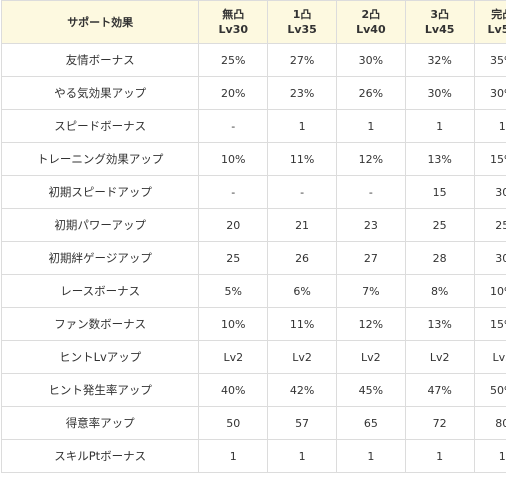 The height and width of the screenshot is (480, 506). I want to click on header-level-3: 3凸 Lv45, so click(439, 22).